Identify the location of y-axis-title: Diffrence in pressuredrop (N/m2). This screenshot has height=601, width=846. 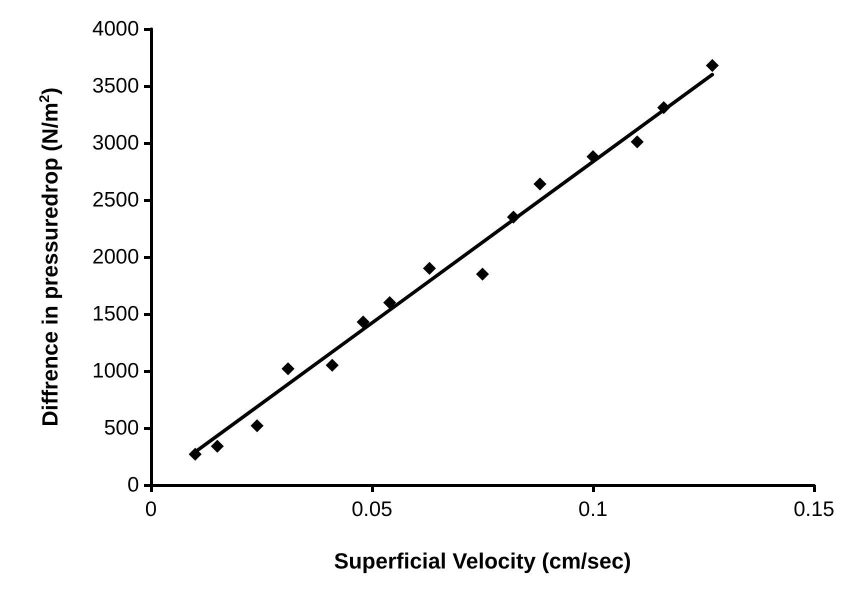
(49, 257).